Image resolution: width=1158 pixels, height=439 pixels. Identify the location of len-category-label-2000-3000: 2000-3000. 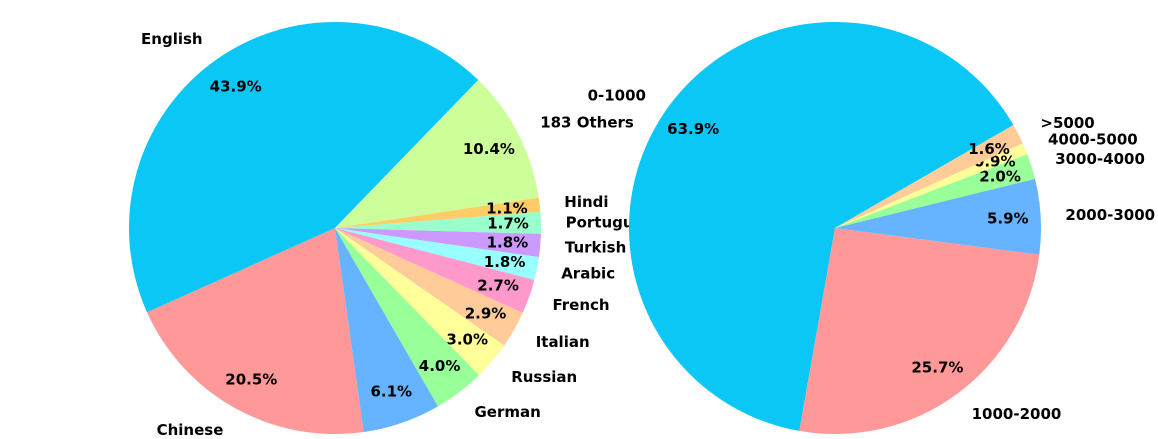
(1110, 215).